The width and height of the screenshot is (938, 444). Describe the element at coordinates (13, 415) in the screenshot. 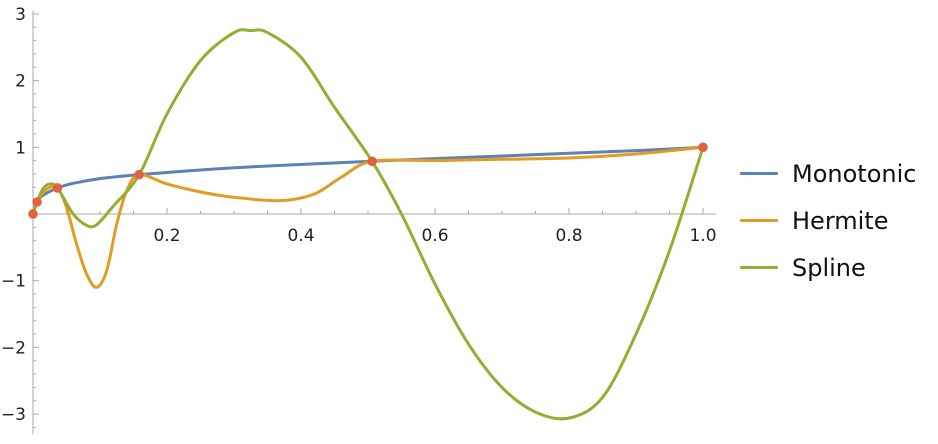

I see `y-tick-label: −3` at that location.